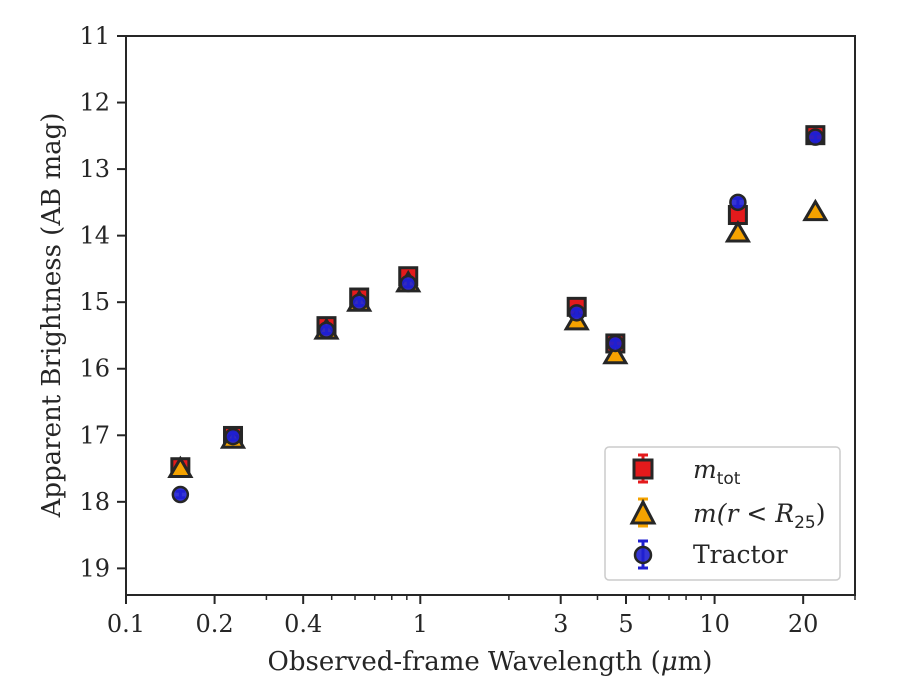  What do you see at coordinates (759, 516) in the screenshot?
I see `legend-mr25-label: m(r < R25)` at bounding box center [759, 516].